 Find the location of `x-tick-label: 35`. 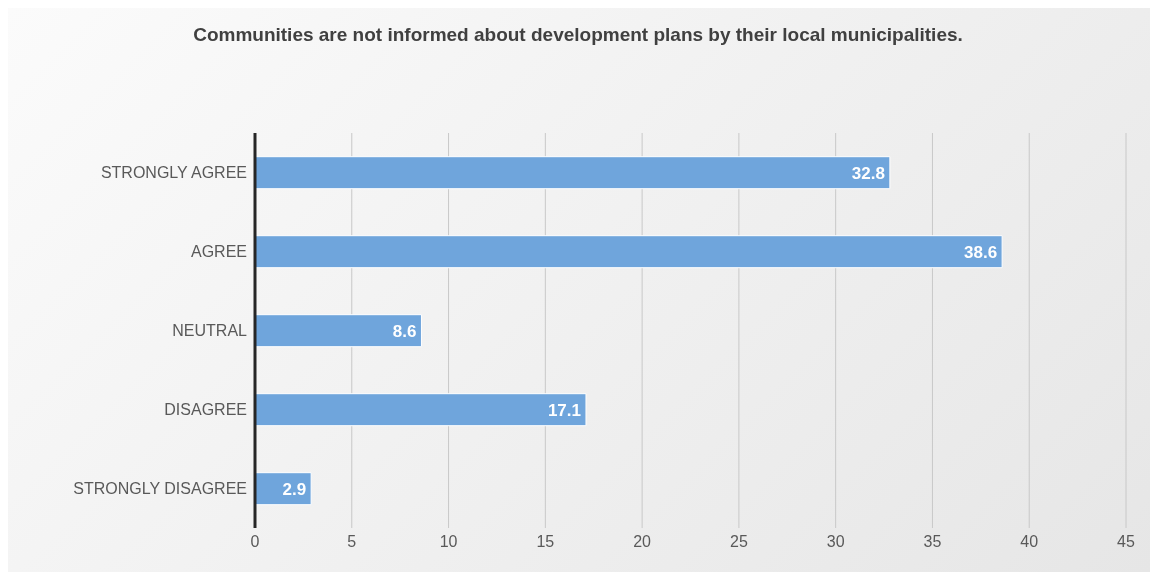

x-tick-label: 35 is located at coordinates (932, 542).